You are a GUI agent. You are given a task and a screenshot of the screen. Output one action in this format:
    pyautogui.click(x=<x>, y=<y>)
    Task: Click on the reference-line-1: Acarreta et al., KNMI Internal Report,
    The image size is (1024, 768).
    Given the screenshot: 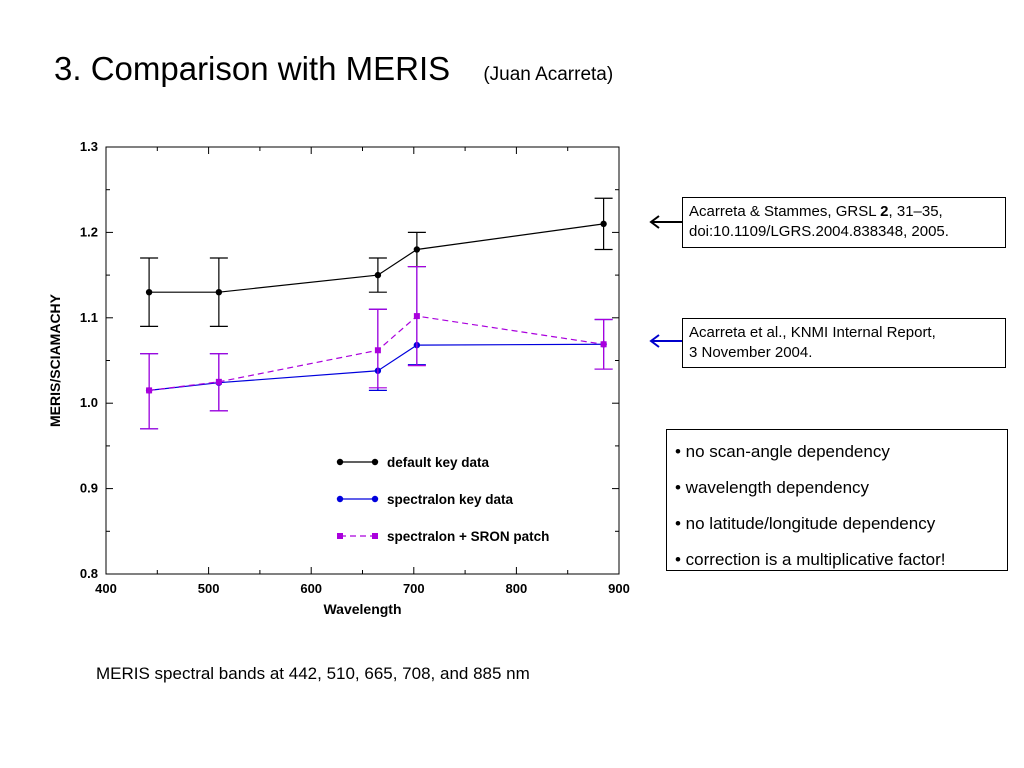 What is the action you would take?
    pyautogui.click(x=844, y=333)
    